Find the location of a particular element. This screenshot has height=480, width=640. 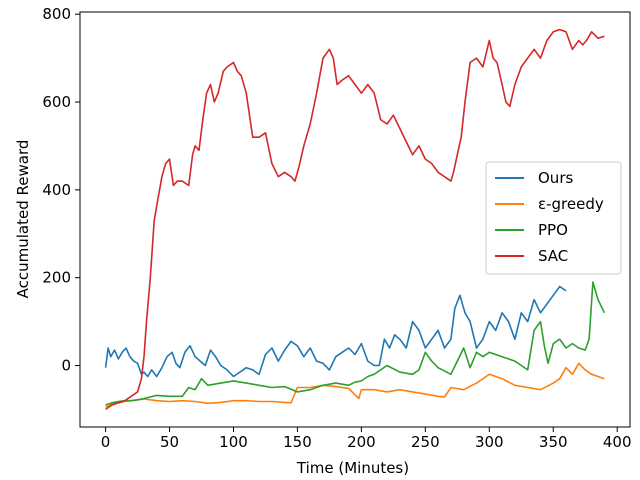

y-tick-label: 0 is located at coordinates (66, 366).